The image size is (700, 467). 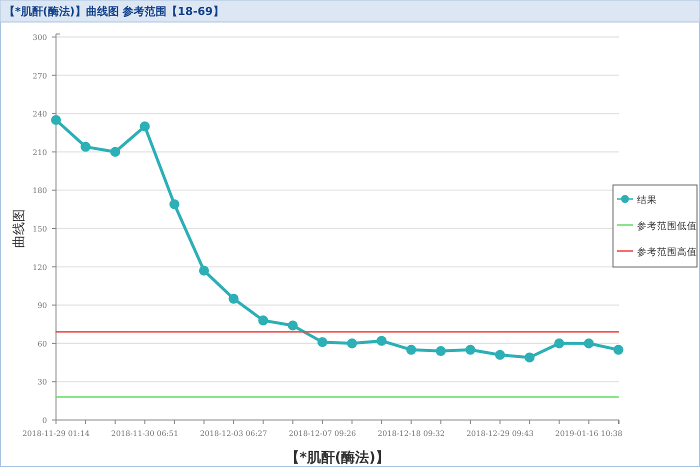 What do you see at coordinates (667, 226) in the screenshot?
I see `legend-label: 参考范围低值` at bounding box center [667, 226].